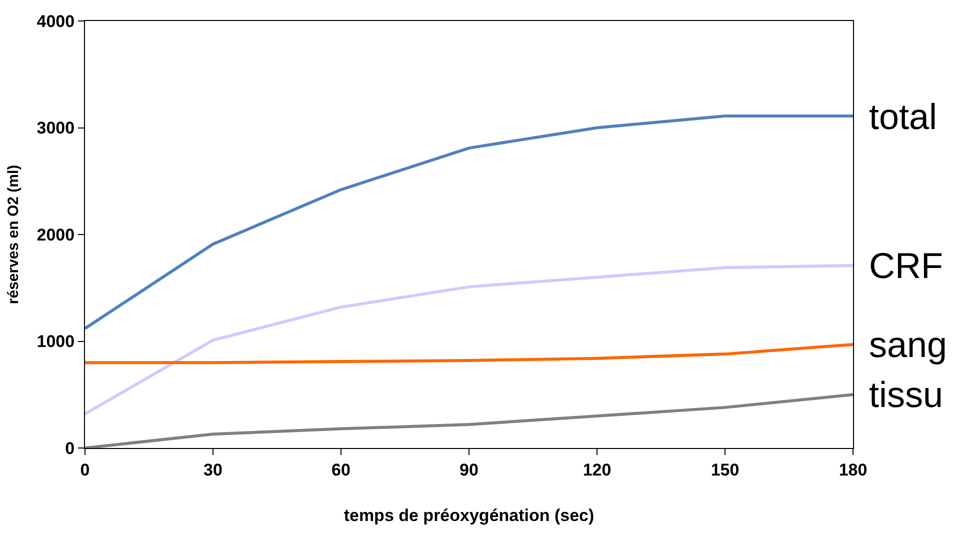  What do you see at coordinates (906, 265) in the screenshot?
I see `series-label: CRF` at bounding box center [906, 265].